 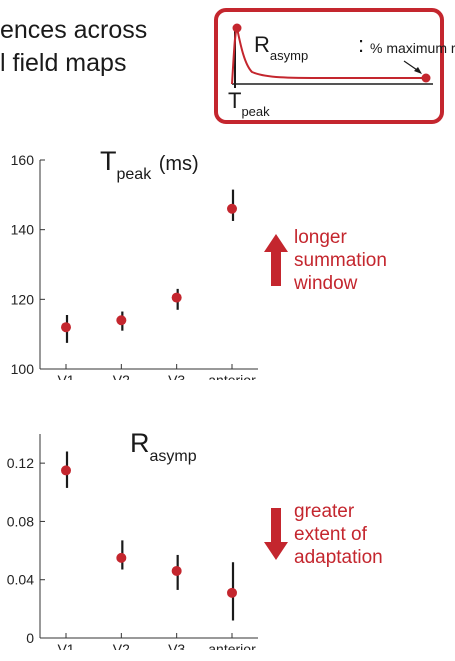 I want to click on heading-line-1: ences across, so click(x=74, y=30).